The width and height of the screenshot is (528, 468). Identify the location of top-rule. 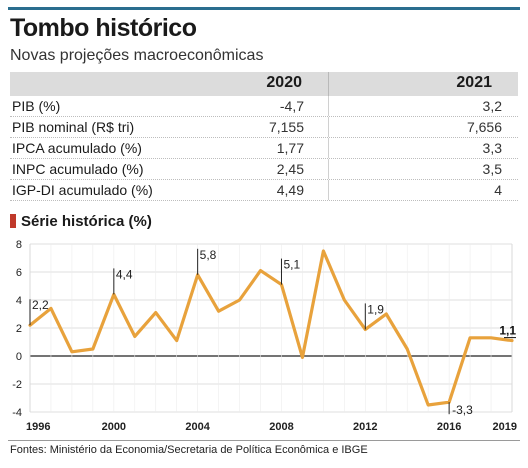
(264, 8).